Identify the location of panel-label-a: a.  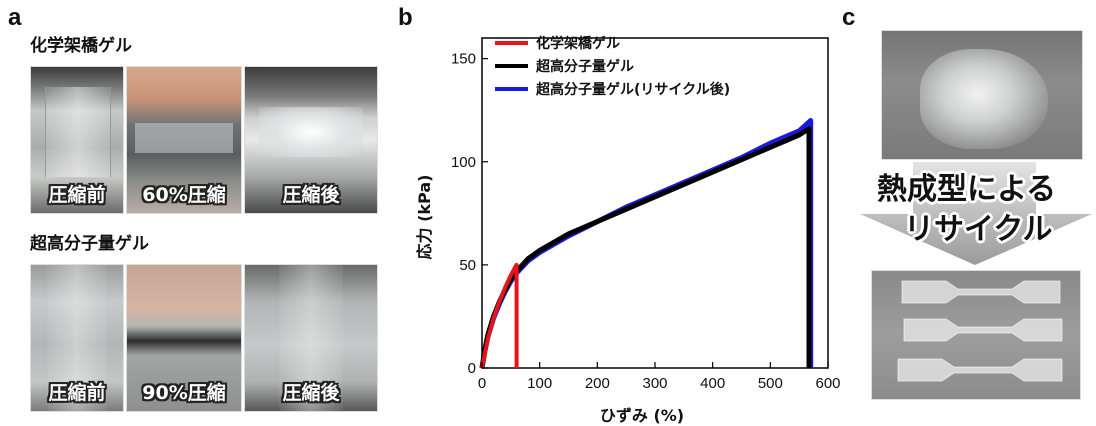
(15, 17).